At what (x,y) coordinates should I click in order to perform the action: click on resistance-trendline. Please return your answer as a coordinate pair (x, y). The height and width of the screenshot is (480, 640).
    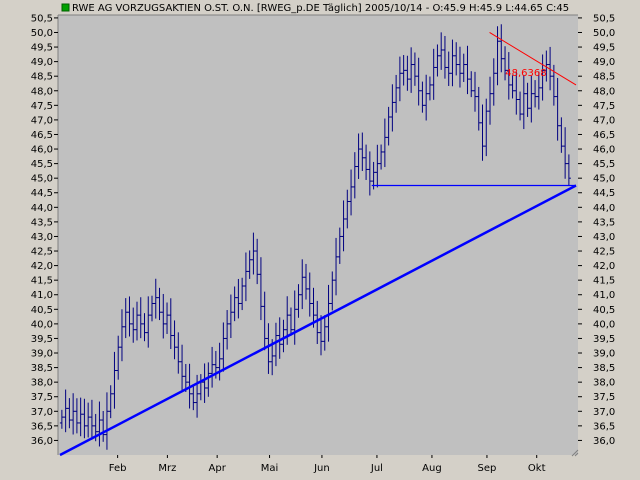
    Looking at the image, I should click on (533, 59).